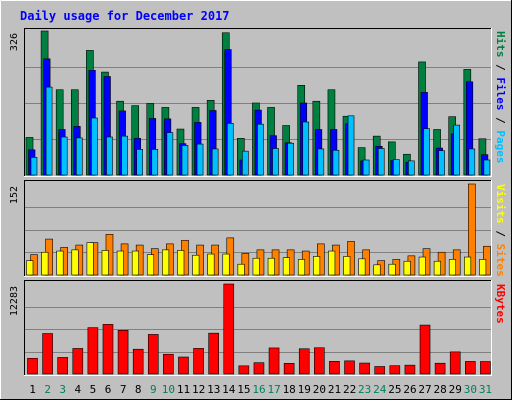 This screenshot has width=512, height=400. Describe the element at coordinates (14, 195) in the screenshot. I see `y-max-label: 152` at that location.